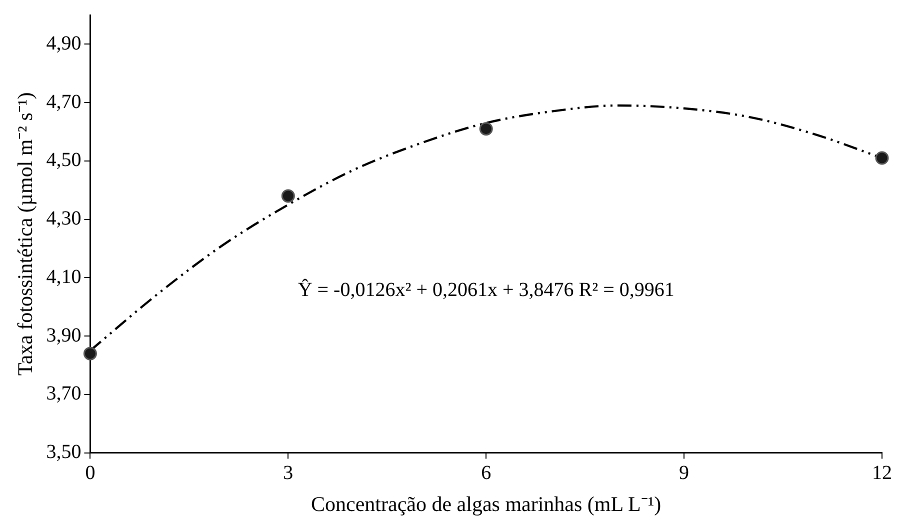 This screenshot has height=527, width=912. Describe the element at coordinates (486, 473) in the screenshot. I see `x-tick-label: 6` at that location.